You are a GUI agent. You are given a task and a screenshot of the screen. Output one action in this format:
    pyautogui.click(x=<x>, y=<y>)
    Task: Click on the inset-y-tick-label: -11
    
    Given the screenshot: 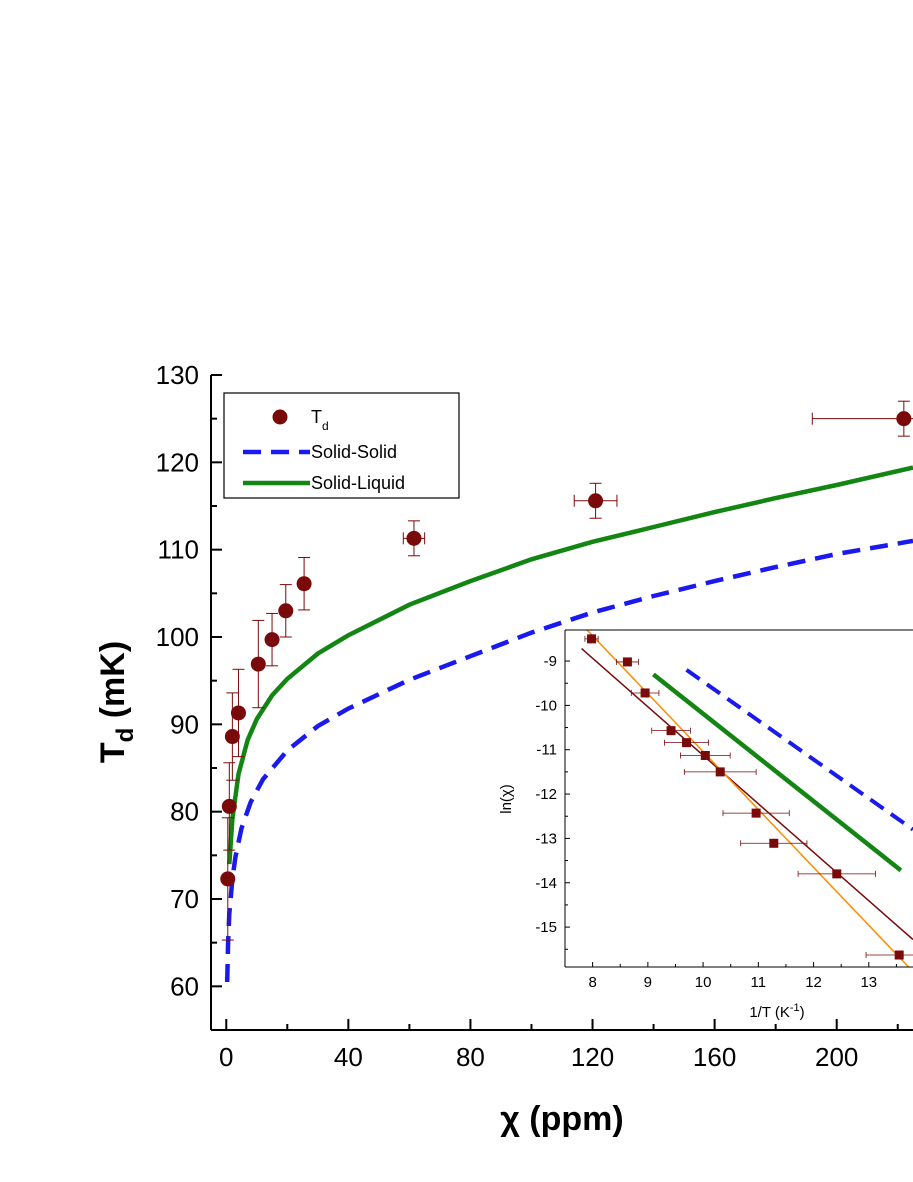 What is the action you would take?
    pyautogui.click(x=546, y=750)
    